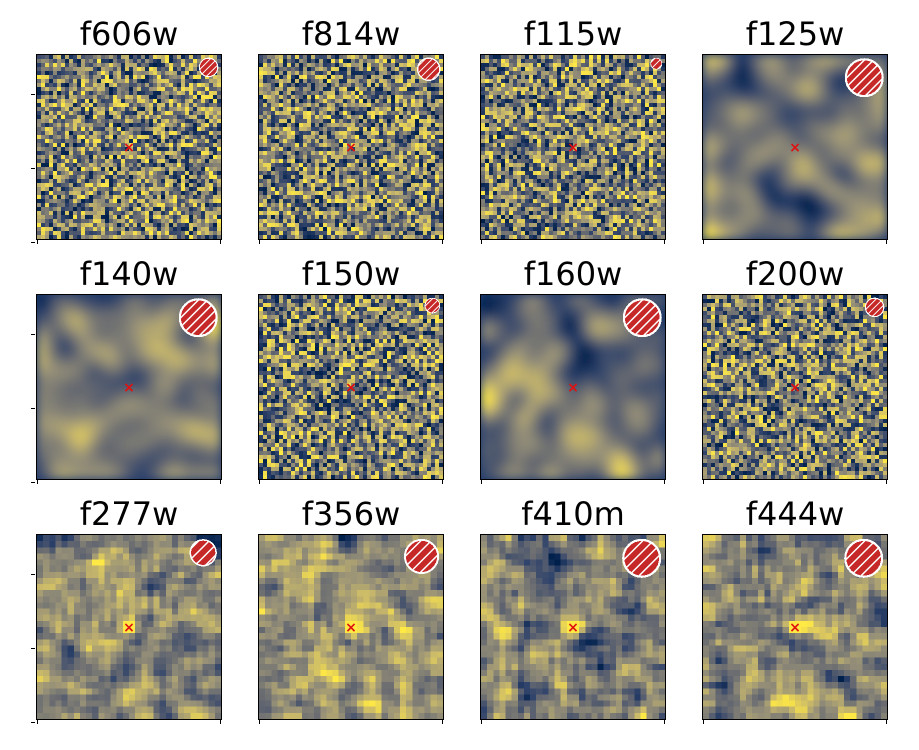 The image size is (919, 750). I want to click on panel-title: f814w, so click(351, 34).